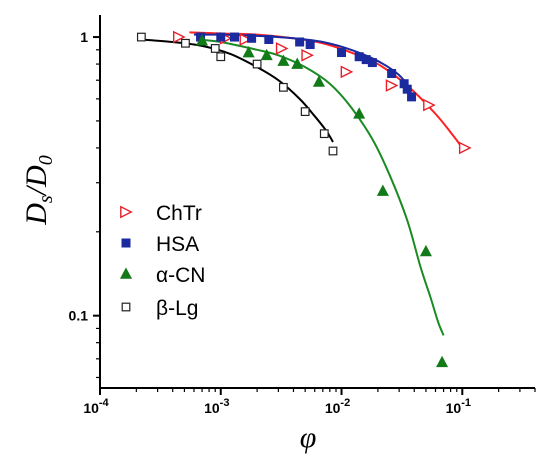  Describe the element at coordinates (309, 402) in the screenshot. I see `x-axis: 10⁻⁴ 10⁻³ 10⁻² 10⁻¹` at that location.